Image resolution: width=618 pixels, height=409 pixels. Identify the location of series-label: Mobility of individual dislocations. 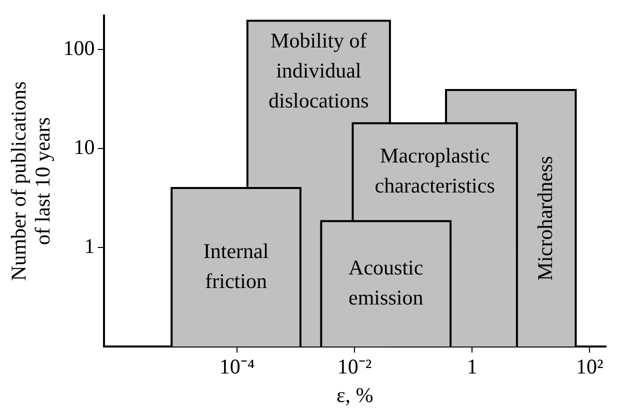
(318, 70).